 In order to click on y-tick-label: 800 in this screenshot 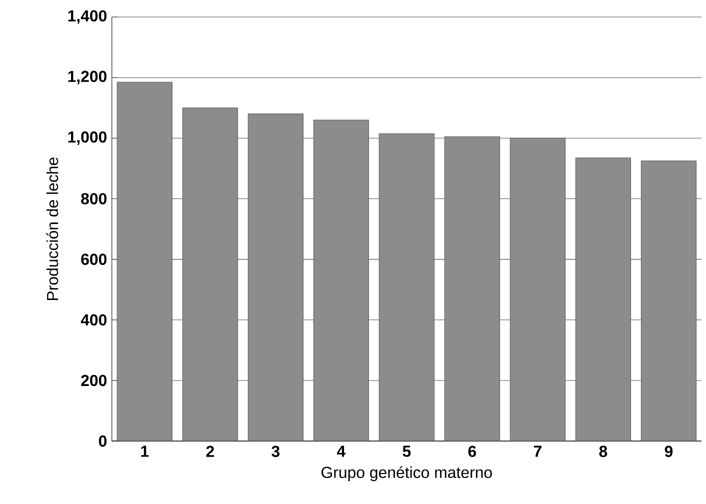, I will do `click(94, 198)`.